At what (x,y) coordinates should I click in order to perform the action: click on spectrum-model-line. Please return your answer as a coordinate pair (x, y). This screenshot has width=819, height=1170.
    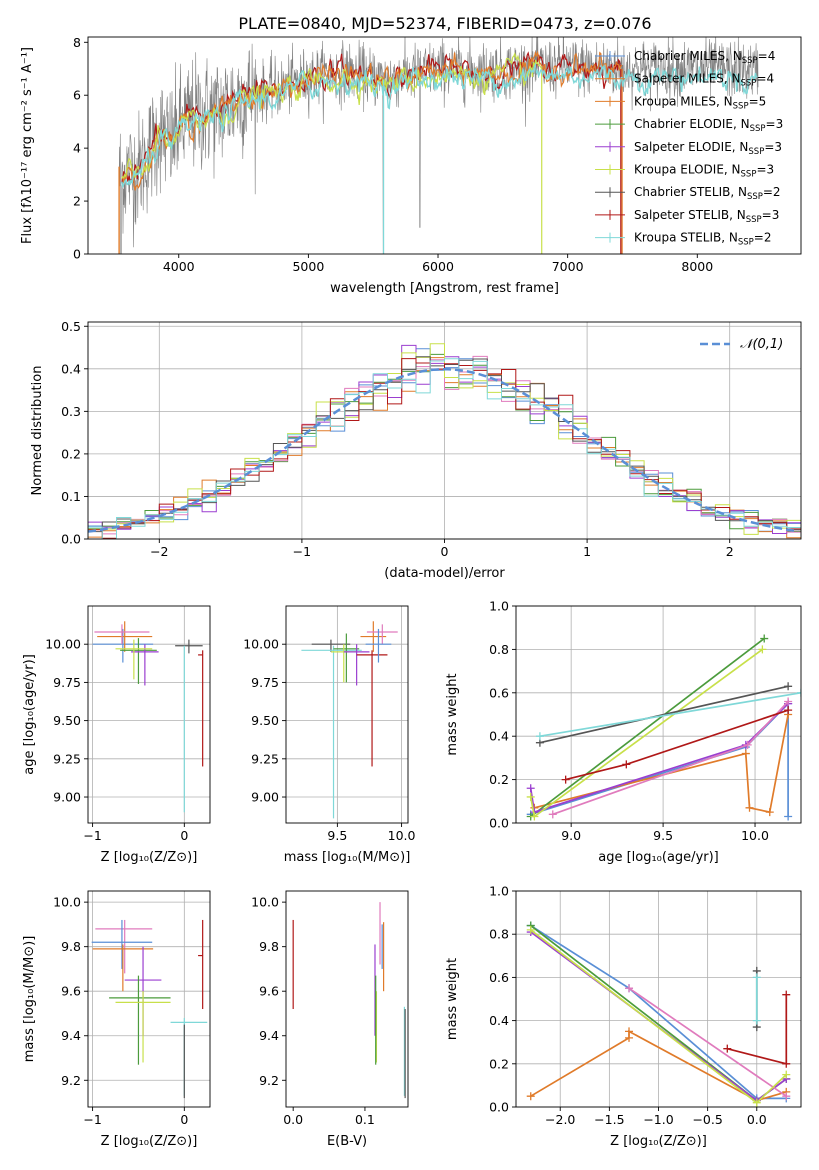
    Looking at the image, I should click on (439, 125).